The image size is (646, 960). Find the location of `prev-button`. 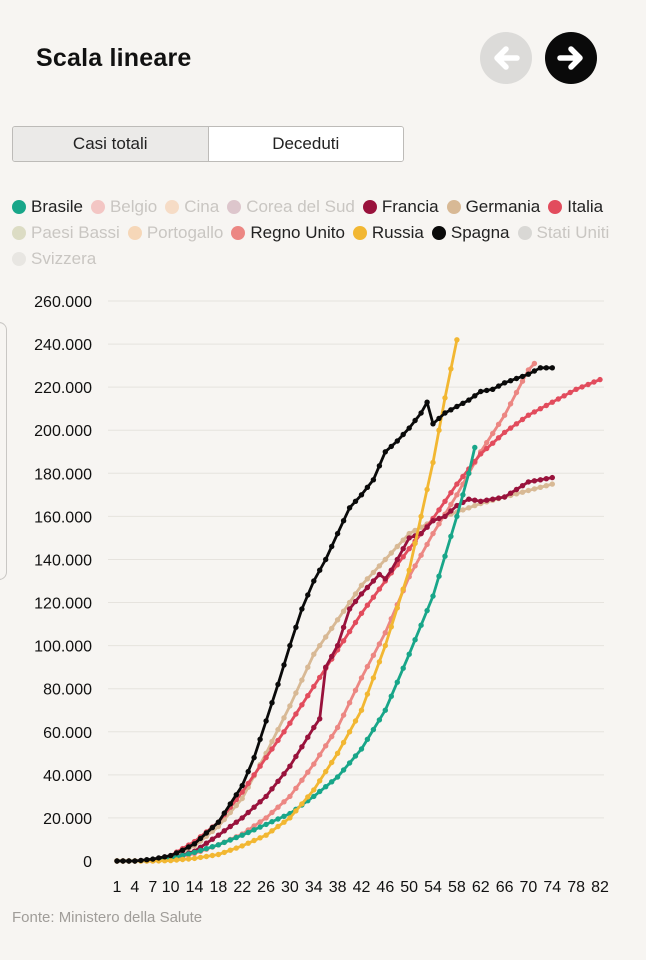

prev-button is located at coordinates (506, 58).